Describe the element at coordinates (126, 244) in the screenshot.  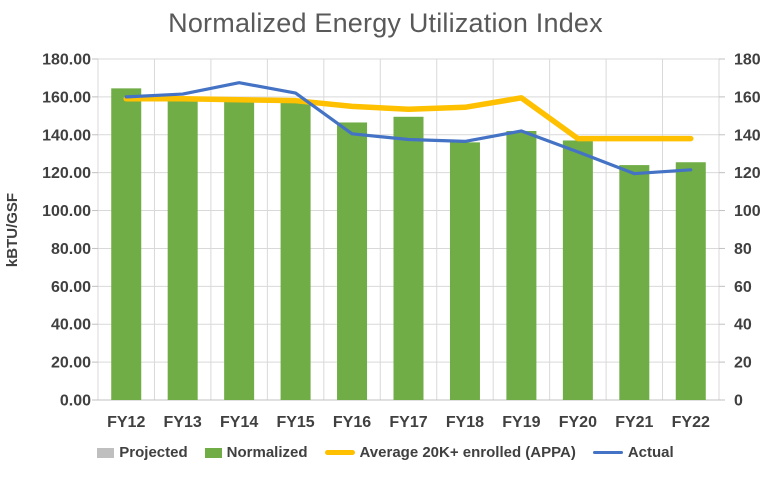
I see `bar-FY12` at that location.